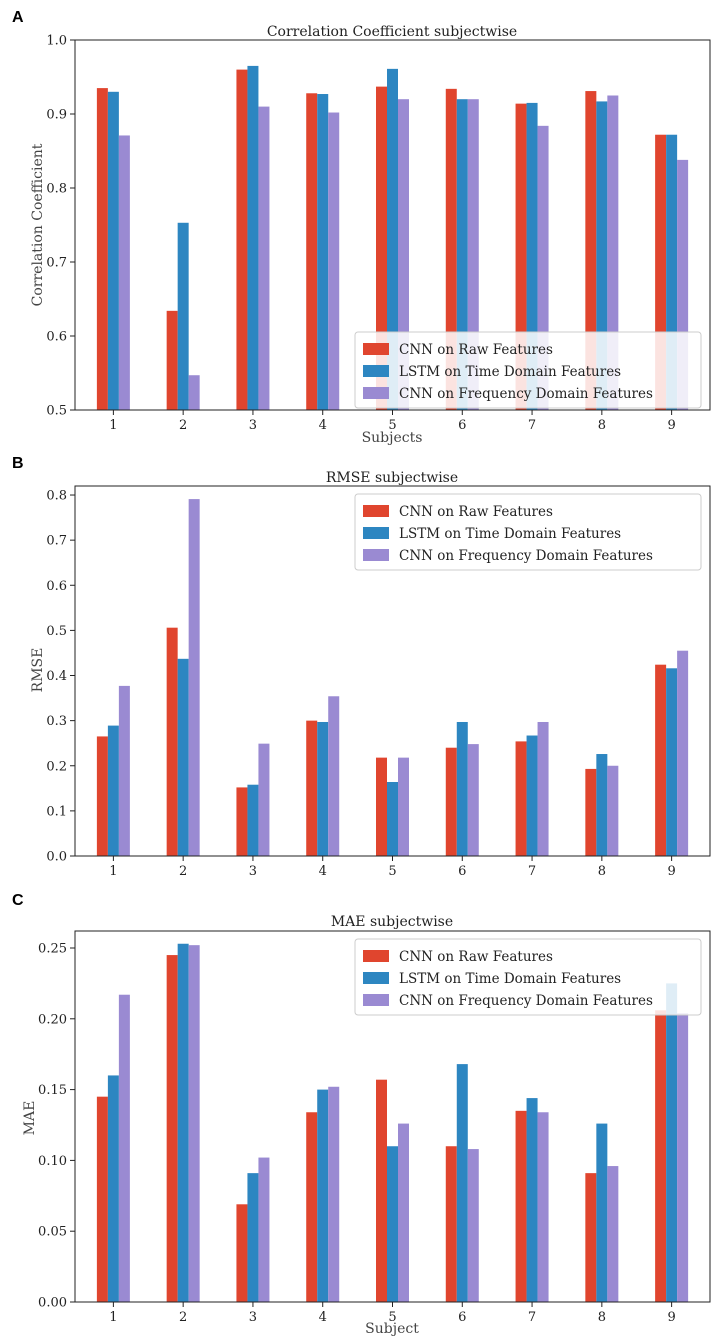 This screenshot has width=713, height=1339. What do you see at coordinates (52, 1019) in the screenshot?
I see `y-tick-label: 0.20` at bounding box center [52, 1019].